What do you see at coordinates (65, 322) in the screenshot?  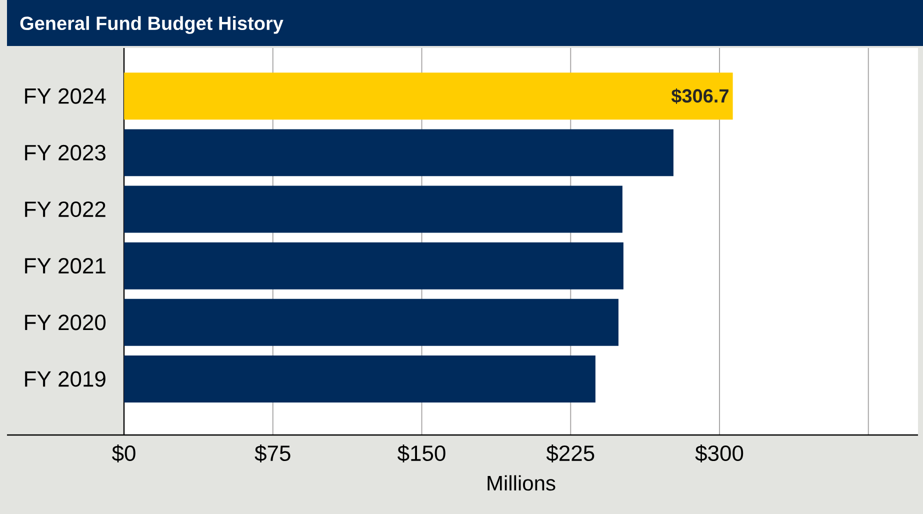 I see `y-tick-label: FY 2020` at bounding box center [65, 322].